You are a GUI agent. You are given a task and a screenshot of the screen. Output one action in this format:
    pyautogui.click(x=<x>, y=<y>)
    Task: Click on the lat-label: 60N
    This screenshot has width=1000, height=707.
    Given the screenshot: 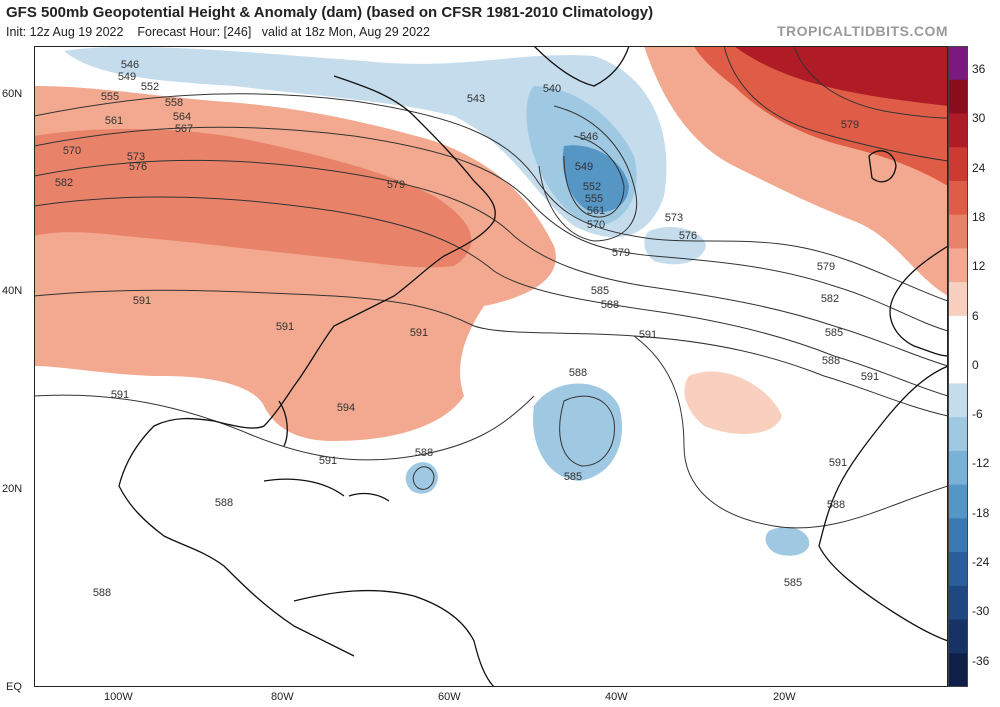 What is the action you would take?
    pyautogui.click(x=12, y=94)
    